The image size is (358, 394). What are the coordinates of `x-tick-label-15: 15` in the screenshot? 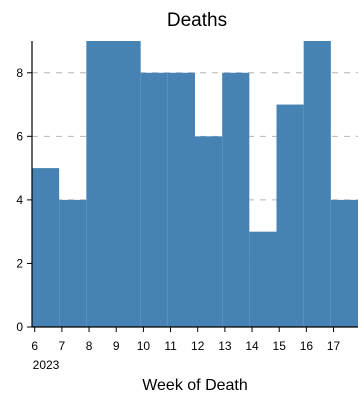 It's located at (280, 346).